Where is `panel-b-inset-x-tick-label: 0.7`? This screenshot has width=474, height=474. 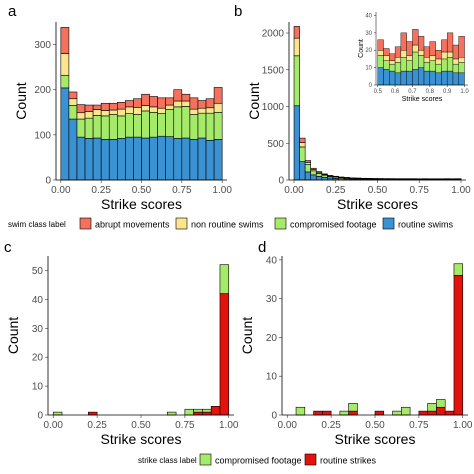
panel-b-inset-x-tick-label: 0.7 is located at coordinates (412, 92).